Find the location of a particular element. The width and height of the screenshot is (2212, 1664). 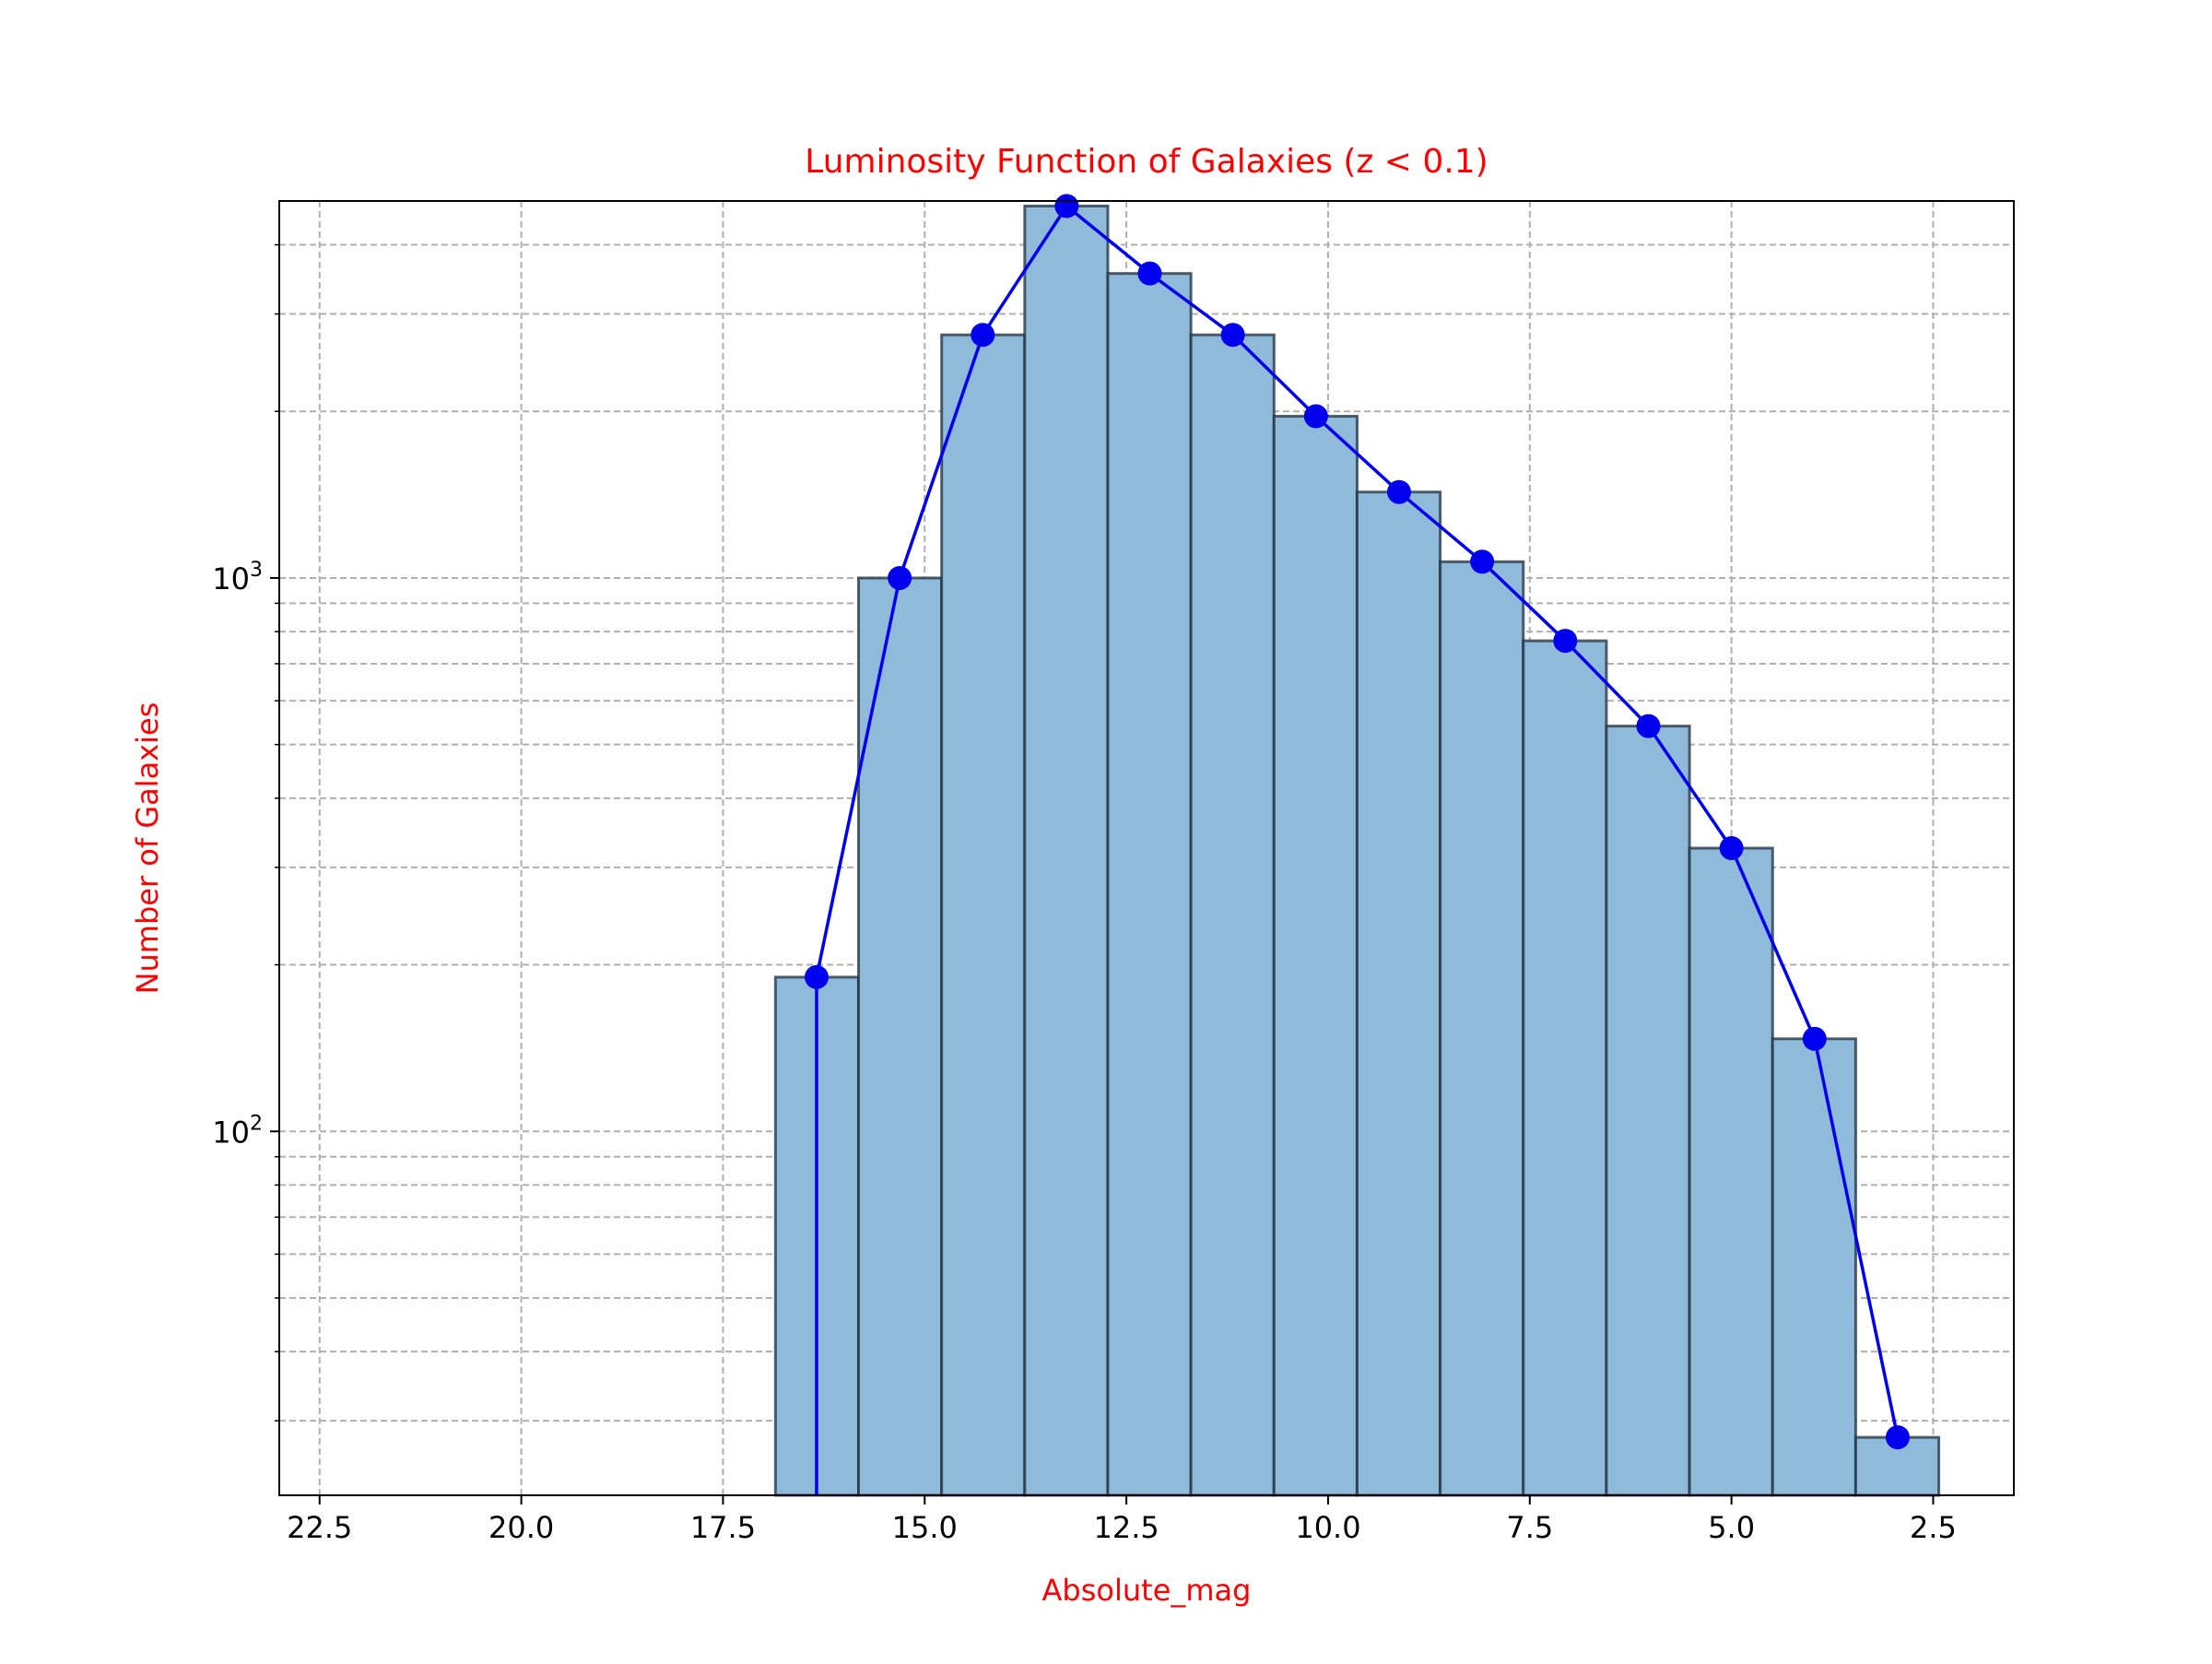

y-tick-label: 10² is located at coordinates (237, 1131).